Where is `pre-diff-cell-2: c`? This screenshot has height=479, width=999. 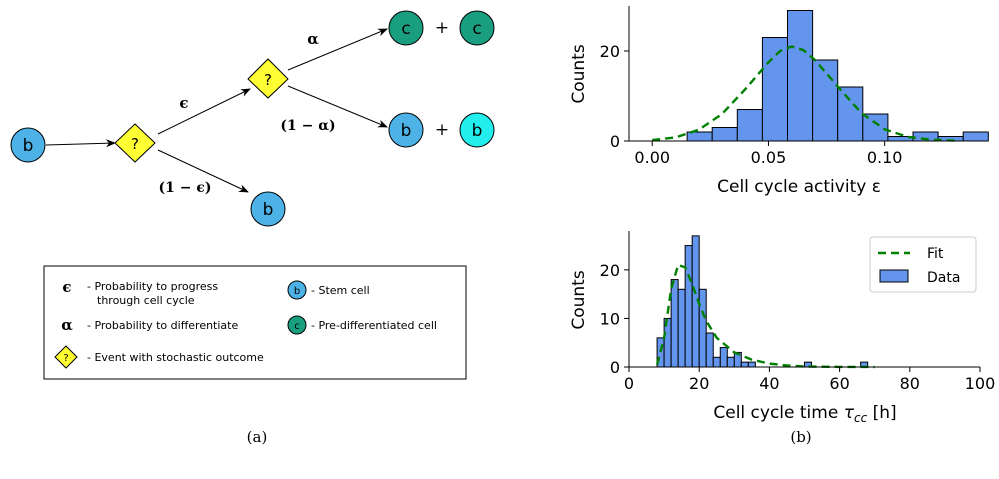
pre-diff-cell-2: c is located at coordinates (477, 28).